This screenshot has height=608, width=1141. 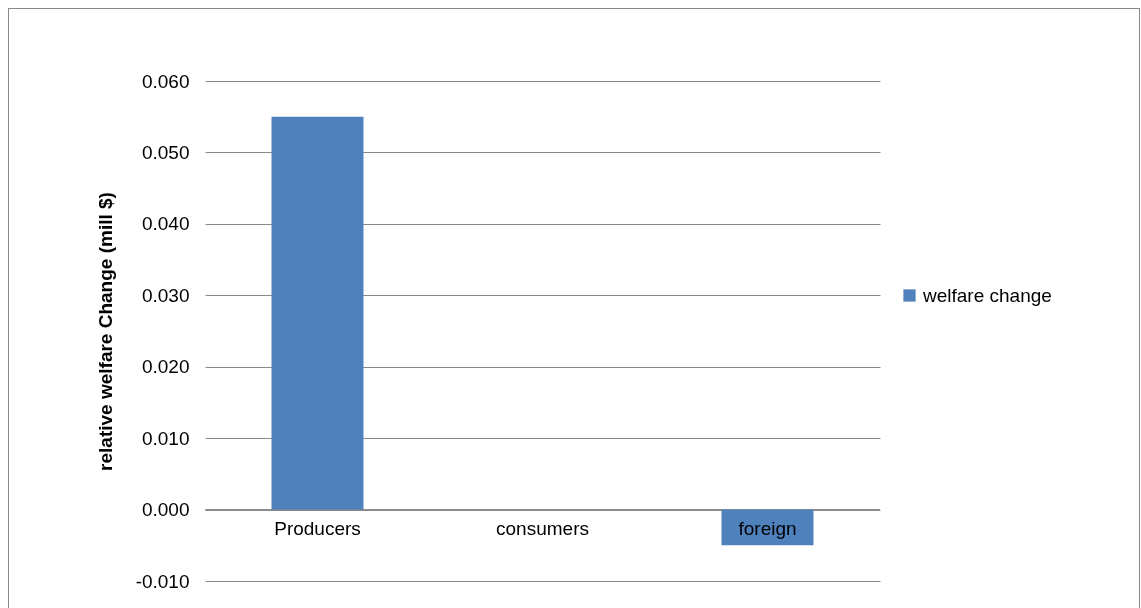 I want to click on y-tick-label: 0.000, so click(x=165, y=510).